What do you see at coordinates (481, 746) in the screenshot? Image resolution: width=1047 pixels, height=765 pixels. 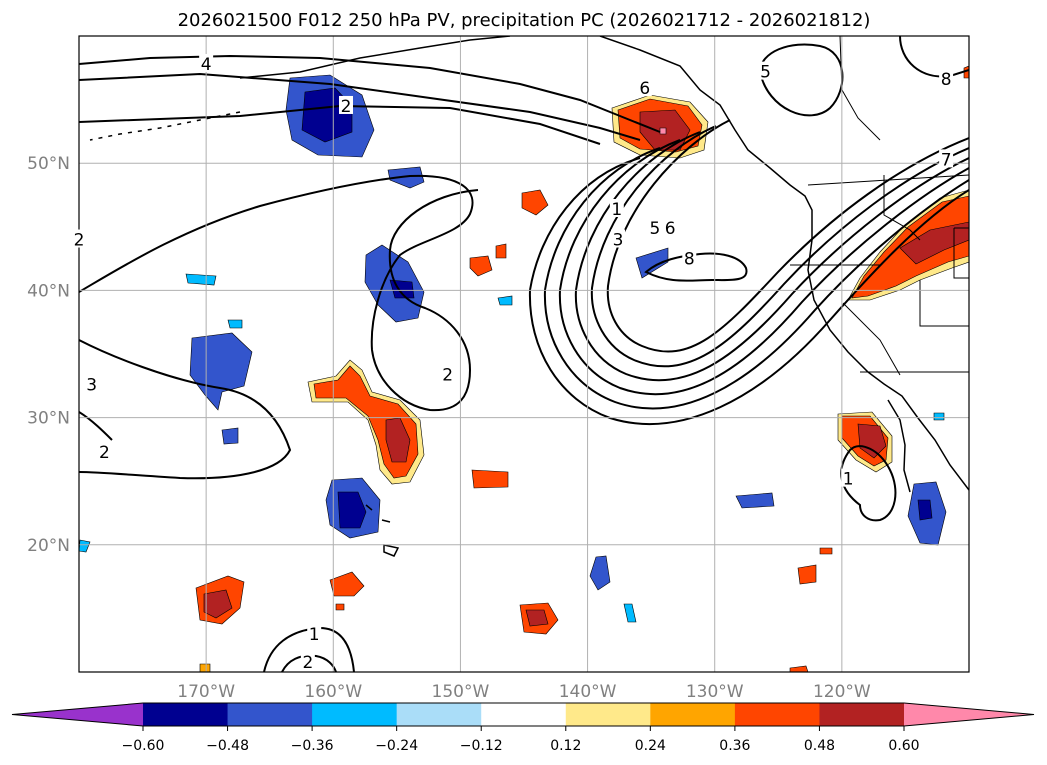 I see `colorbar-tick-label: −0.12` at bounding box center [481, 746].